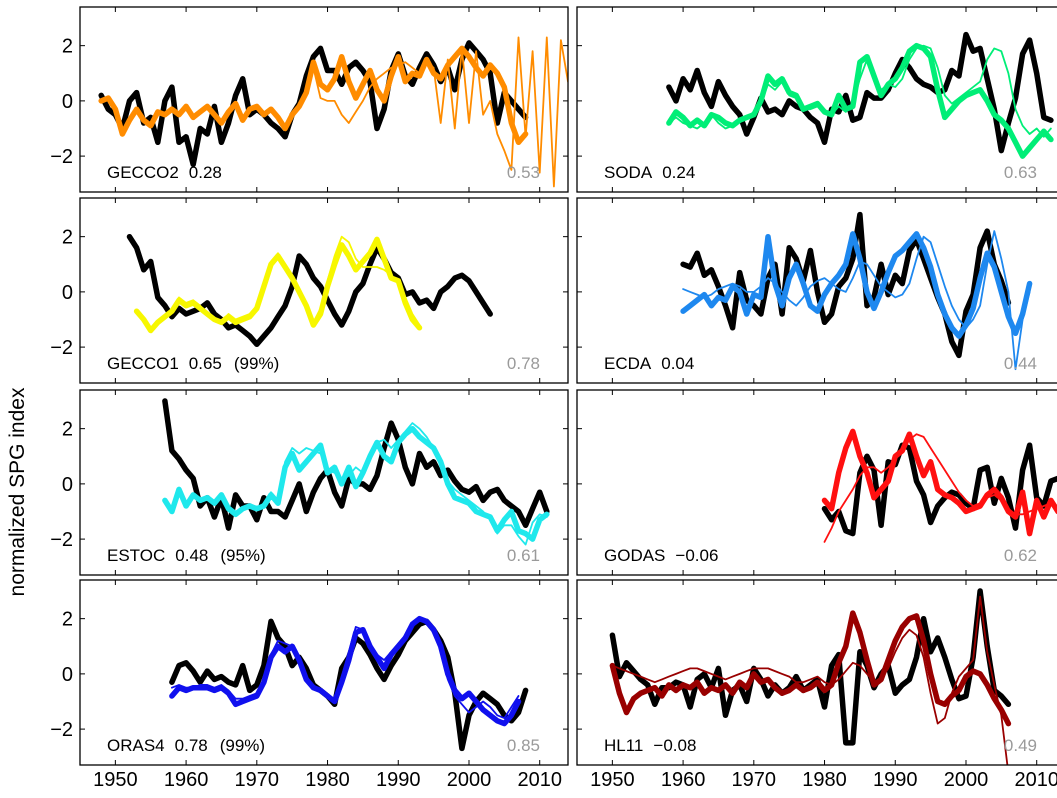  What do you see at coordinates (205, 363) in the screenshot?
I see `panel-correlation: 0.65` at bounding box center [205, 363].